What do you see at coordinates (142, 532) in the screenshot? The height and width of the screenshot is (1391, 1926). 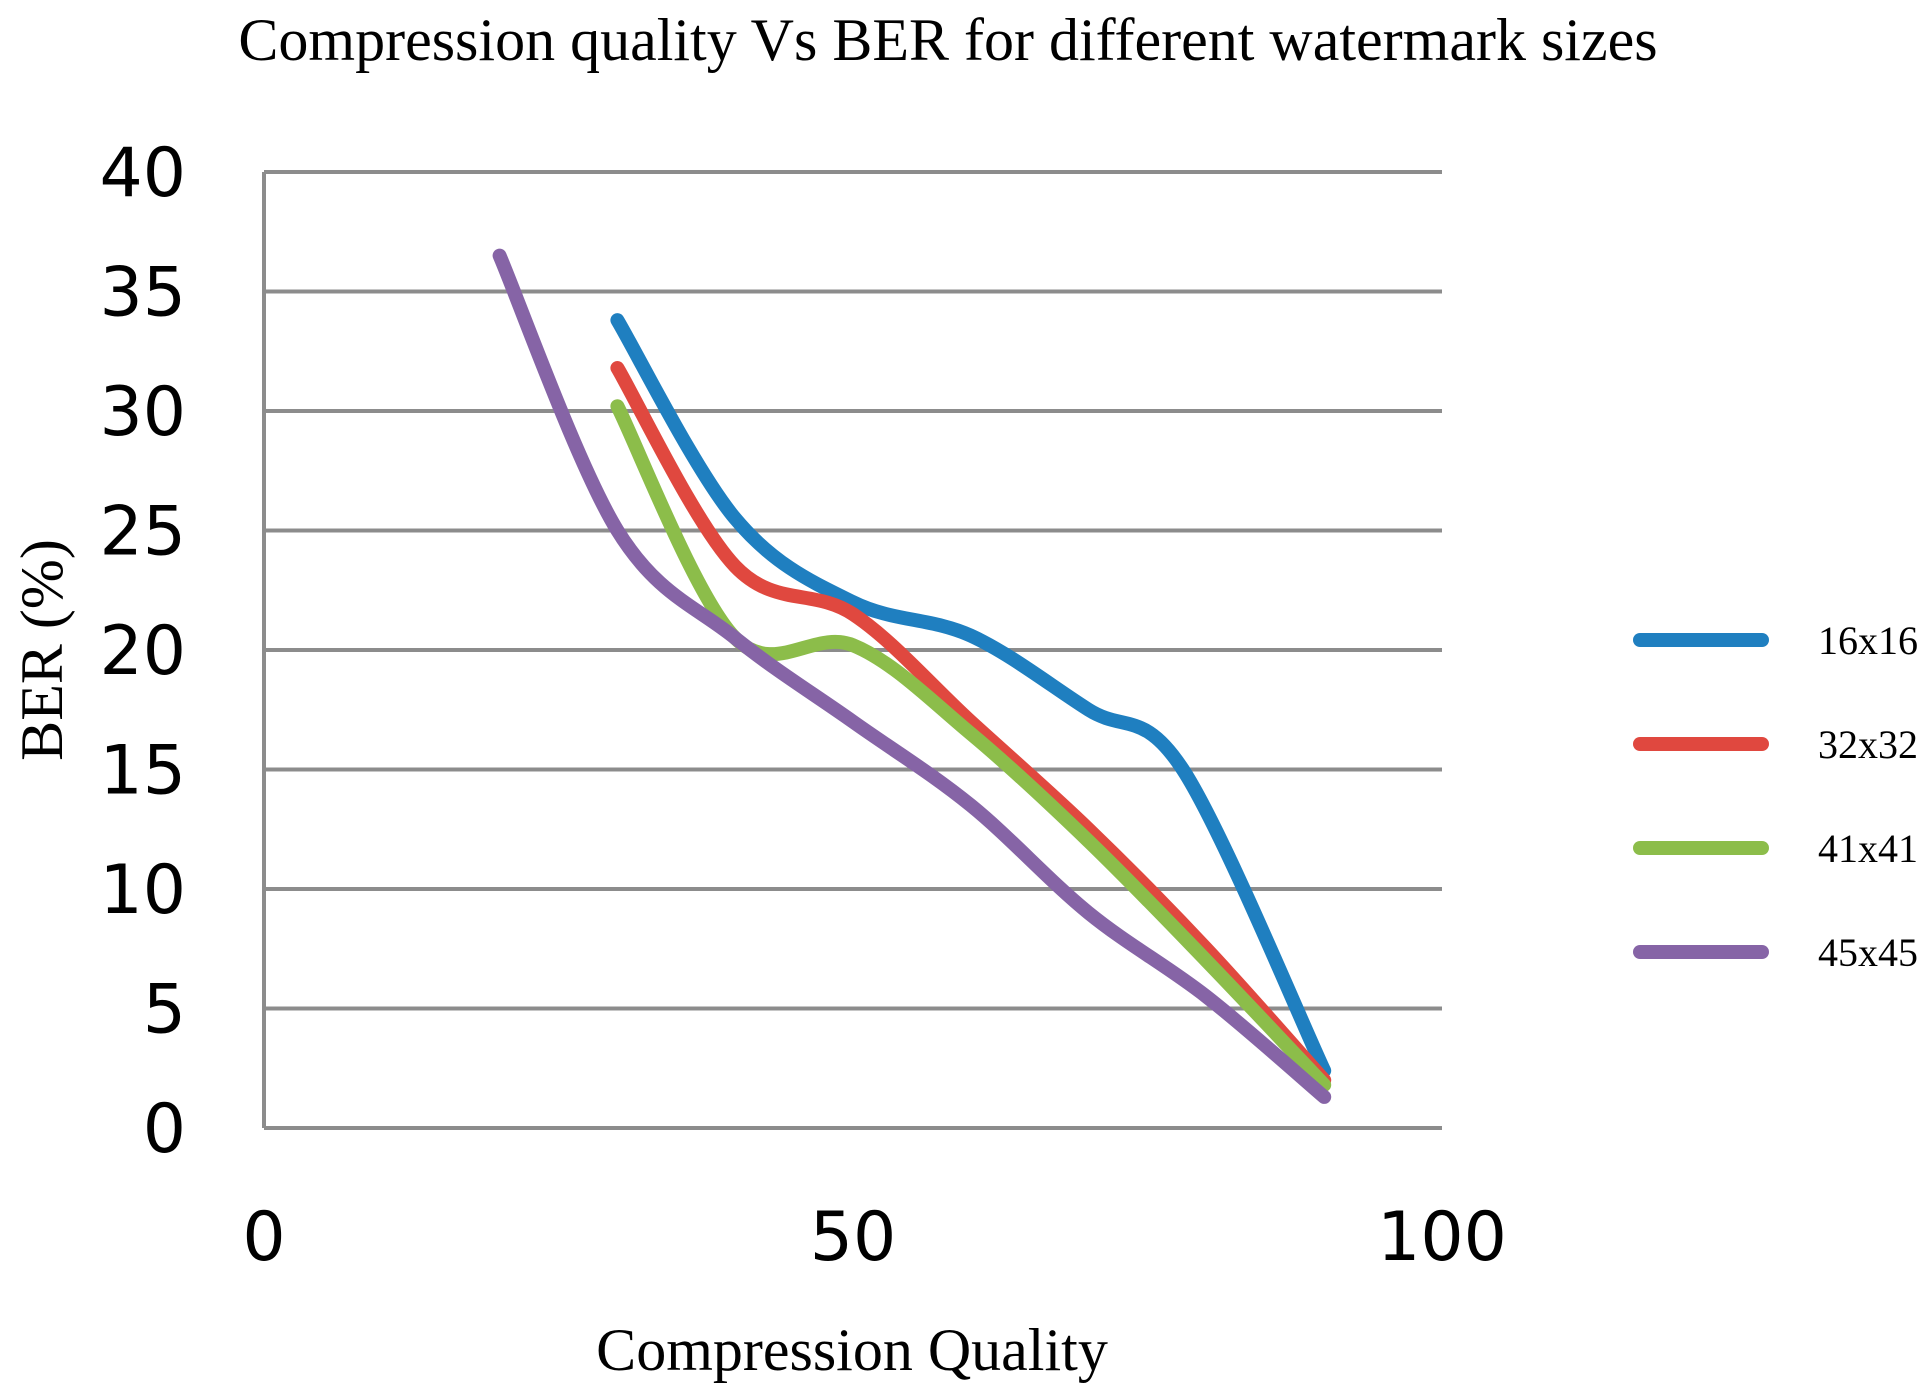 I see `y-tick-label-25: 25` at bounding box center [142, 532].